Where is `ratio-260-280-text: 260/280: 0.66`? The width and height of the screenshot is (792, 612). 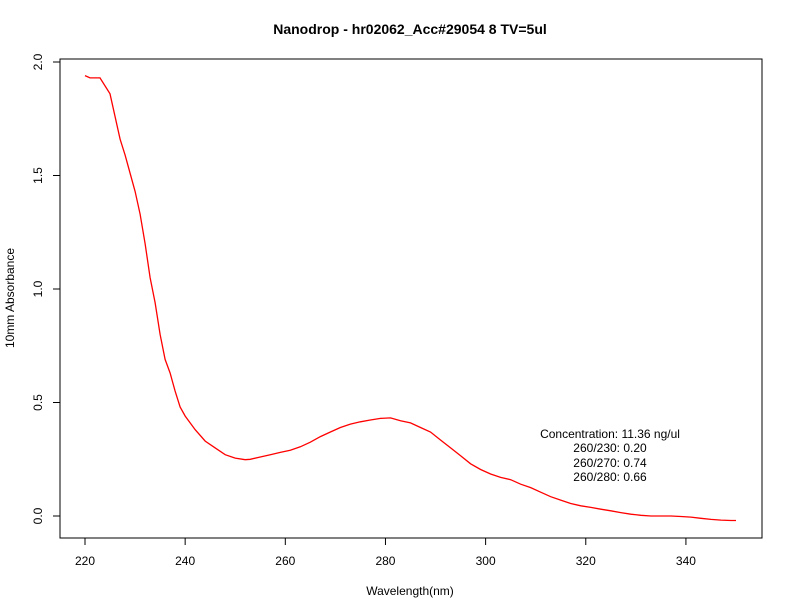 ratio-260-280-text: 260/280: 0.66 is located at coordinates (610, 477).